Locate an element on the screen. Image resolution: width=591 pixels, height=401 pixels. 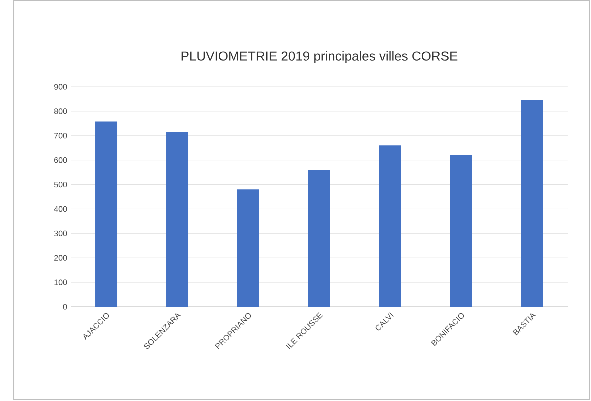
y-tick-label: 500 is located at coordinates (61, 185).